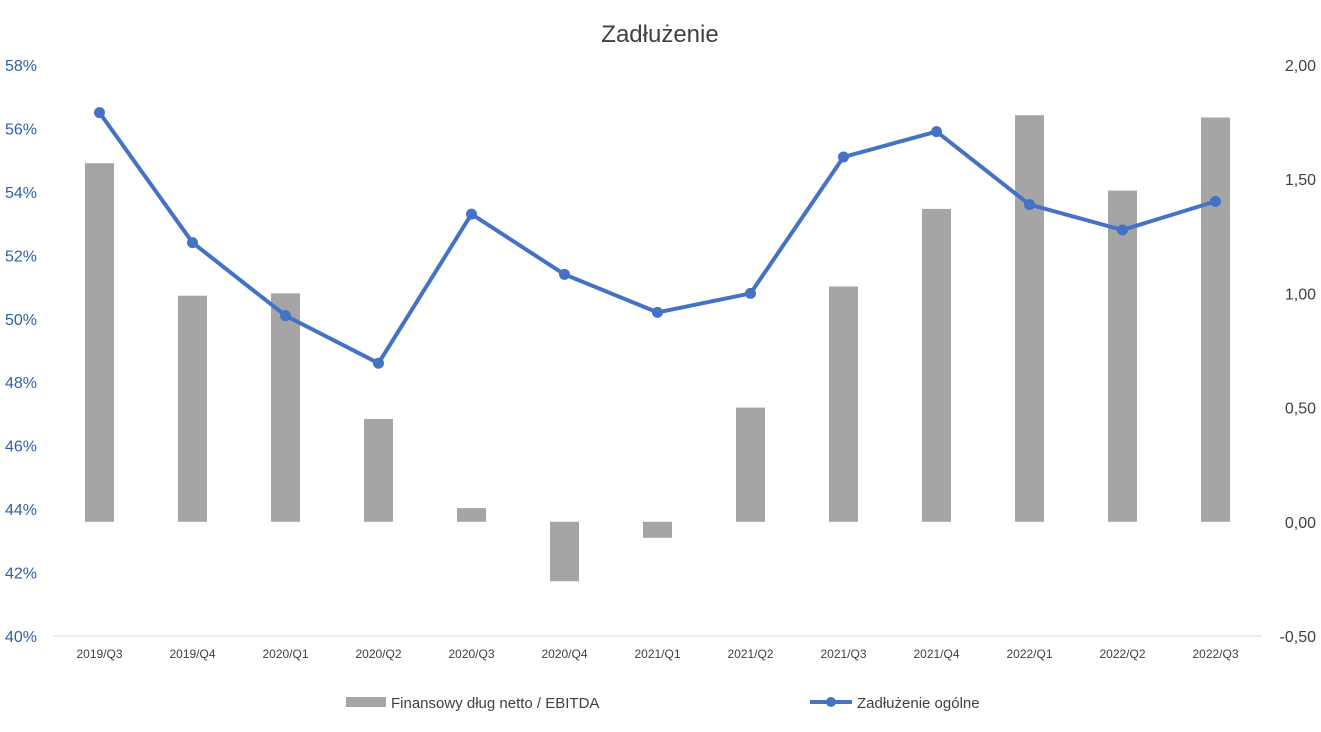 The width and height of the screenshot is (1321, 732). I want to click on y-right-tick-label: 2,00, so click(1300, 66).